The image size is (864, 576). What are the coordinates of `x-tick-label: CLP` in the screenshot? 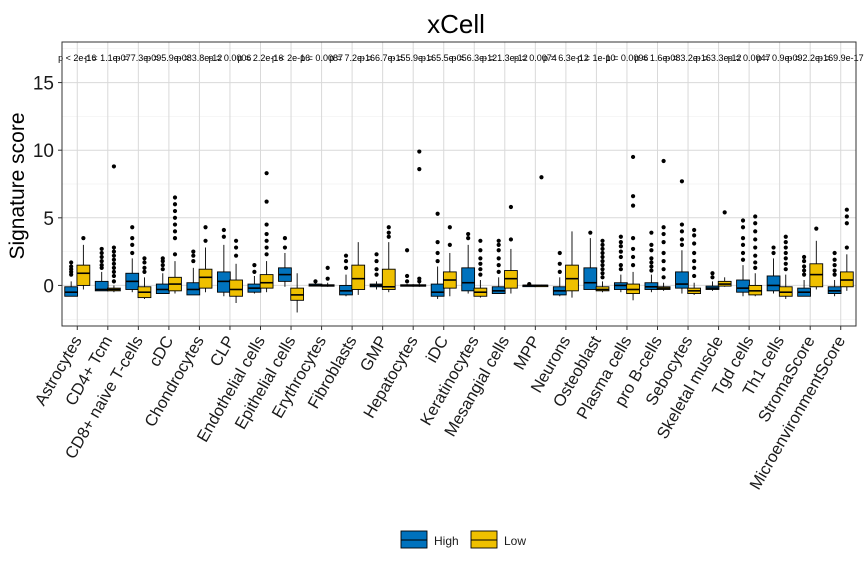 It's located at (223, 351).